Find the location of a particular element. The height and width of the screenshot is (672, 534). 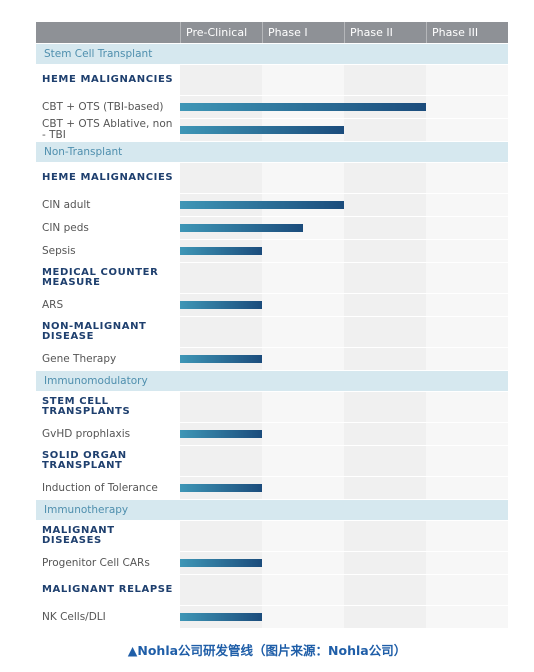

header-row: Pre-Clinical Phase I Phase II Phase III is located at coordinates (272, 33).